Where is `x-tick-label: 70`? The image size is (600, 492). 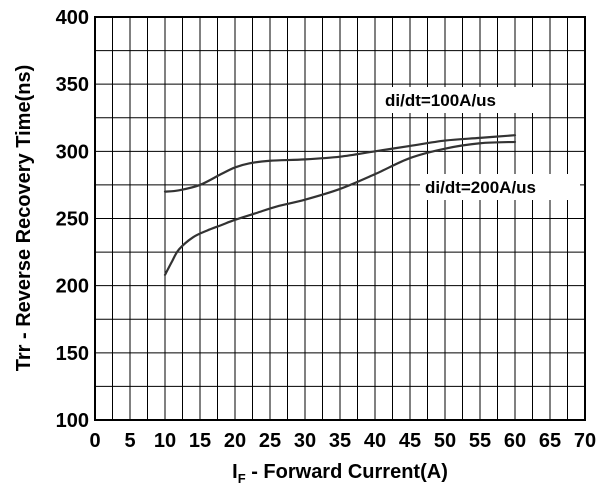 x-tick-label: 70 is located at coordinates (585, 441).